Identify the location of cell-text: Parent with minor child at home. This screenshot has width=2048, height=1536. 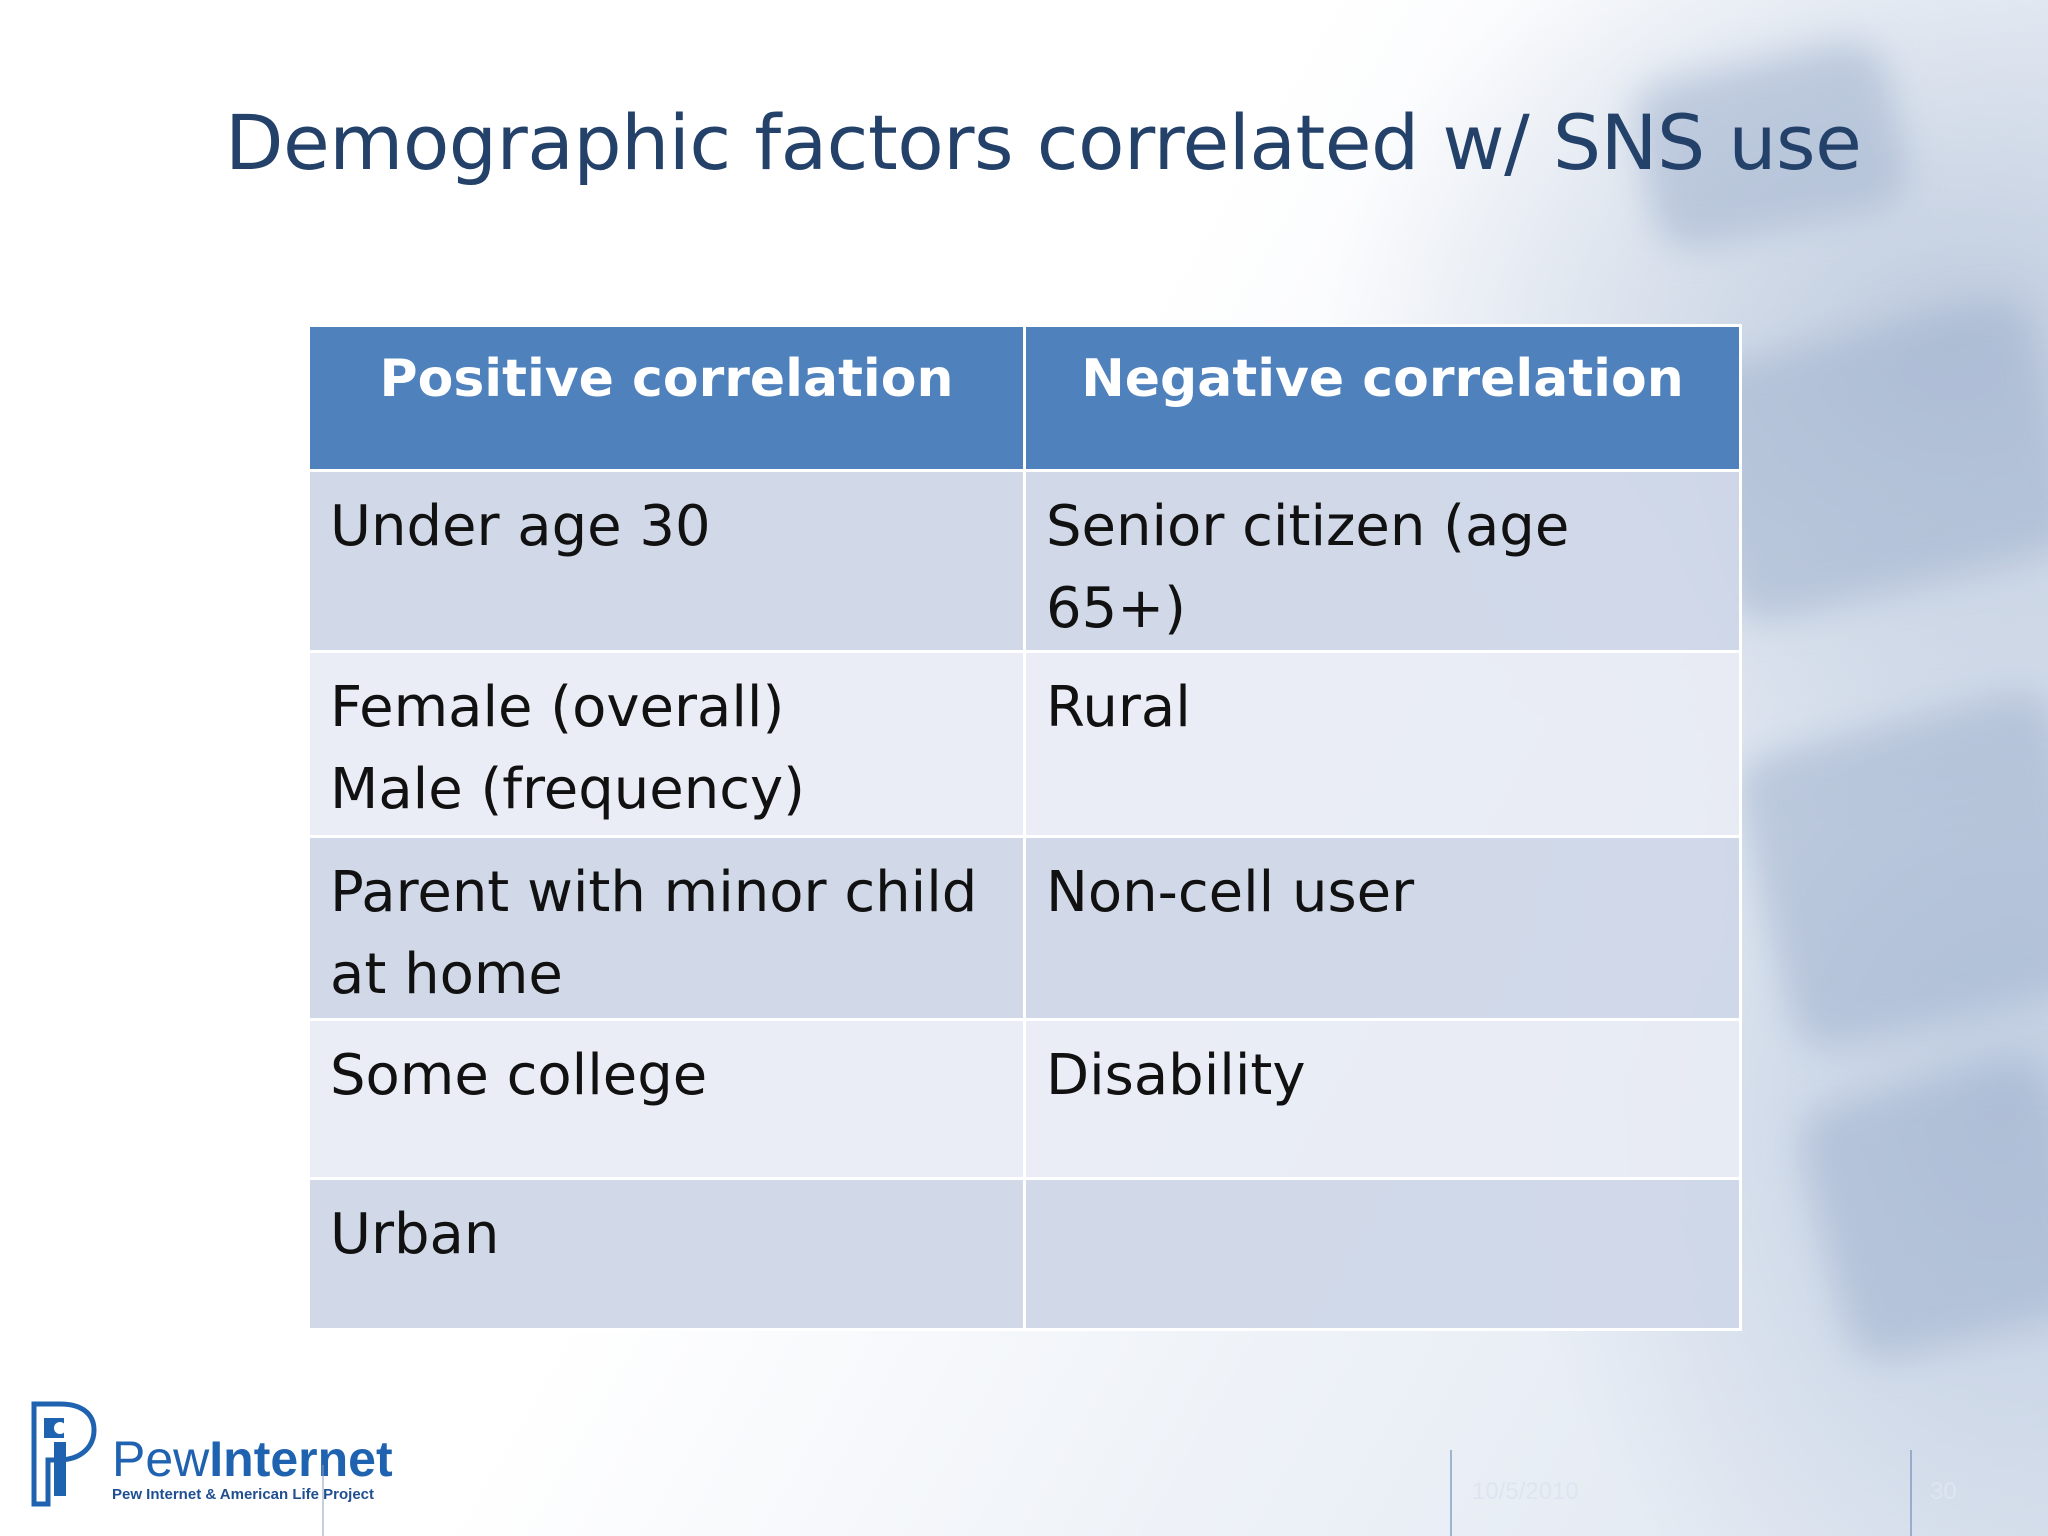
(654, 933).